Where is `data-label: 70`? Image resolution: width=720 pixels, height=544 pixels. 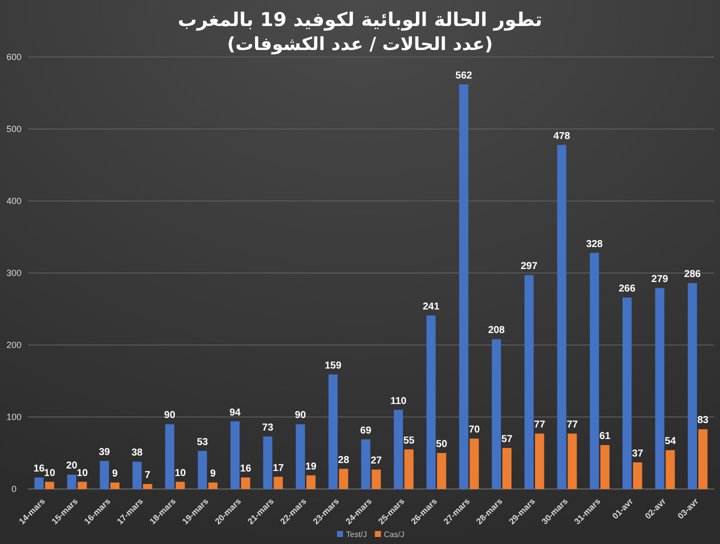 data-label: 70 is located at coordinates (474, 430).